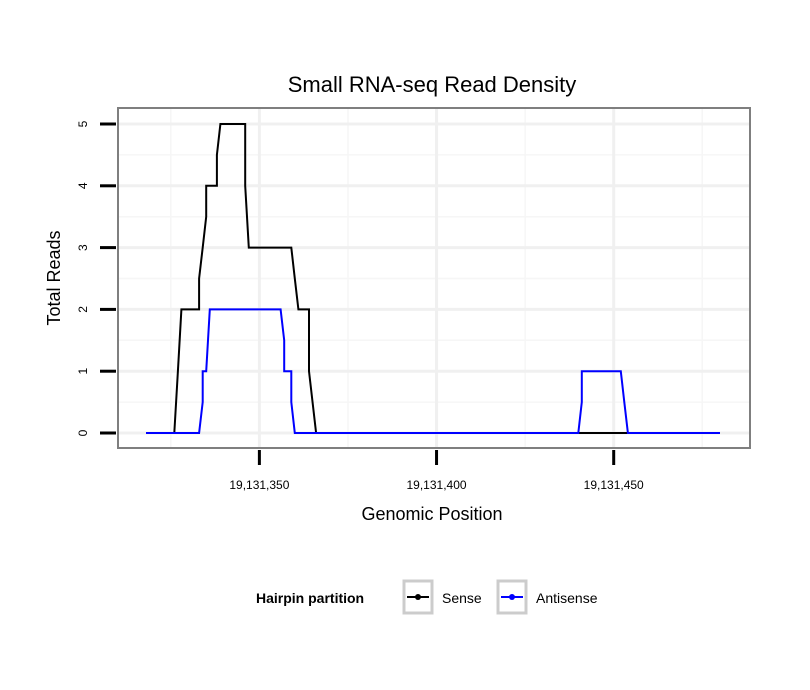 The height and width of the screenshot is (690, 810). What do you see at coordinates (462, 598) in the screenshot?
I see `legend-label-sense: Sense` at bounding box center [462, 598].